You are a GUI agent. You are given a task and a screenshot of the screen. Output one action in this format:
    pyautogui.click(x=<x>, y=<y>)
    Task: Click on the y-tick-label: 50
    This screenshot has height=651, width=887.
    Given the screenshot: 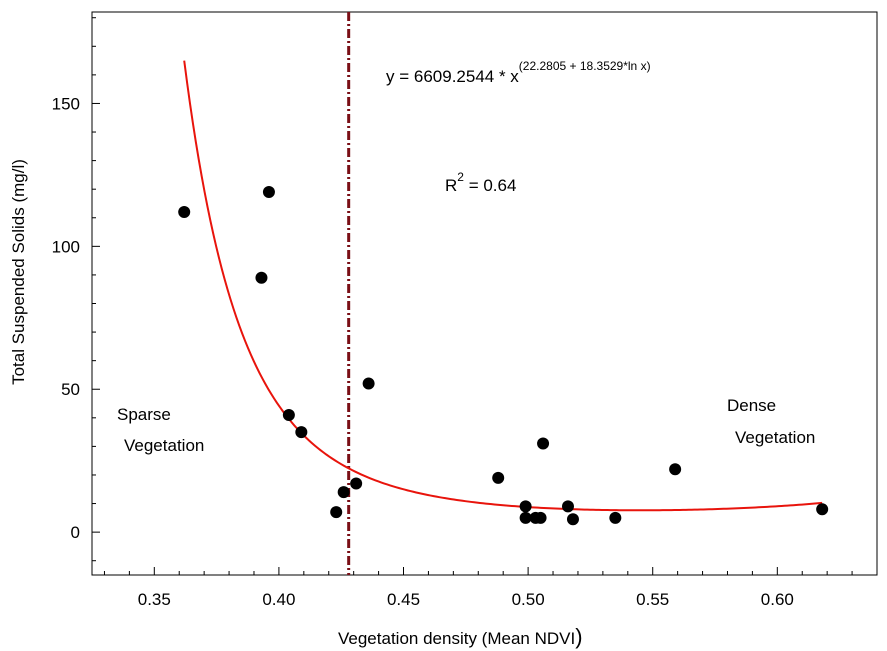 What is the action you would take?
    pyautogui.click(x=70, y=389)
    